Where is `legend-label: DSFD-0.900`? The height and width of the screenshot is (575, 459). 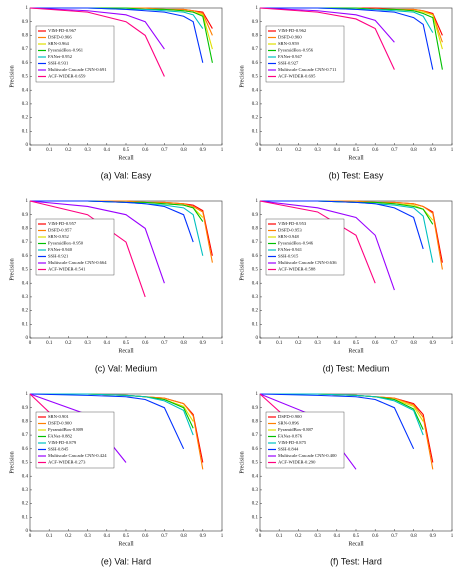 legend-label: DSFD-0.900 is located at coordinates (290, 416).